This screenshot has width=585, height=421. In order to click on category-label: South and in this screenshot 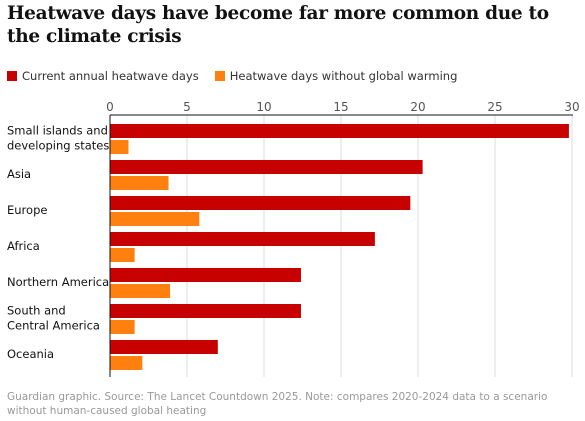, I will do `click(36, 311)`.